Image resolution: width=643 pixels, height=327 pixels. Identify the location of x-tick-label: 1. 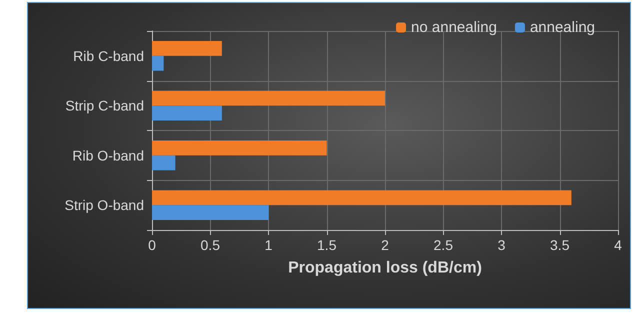
(268, 245).